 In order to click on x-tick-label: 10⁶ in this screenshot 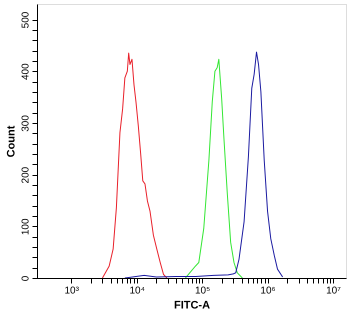, I will do `click(268, 291)`.